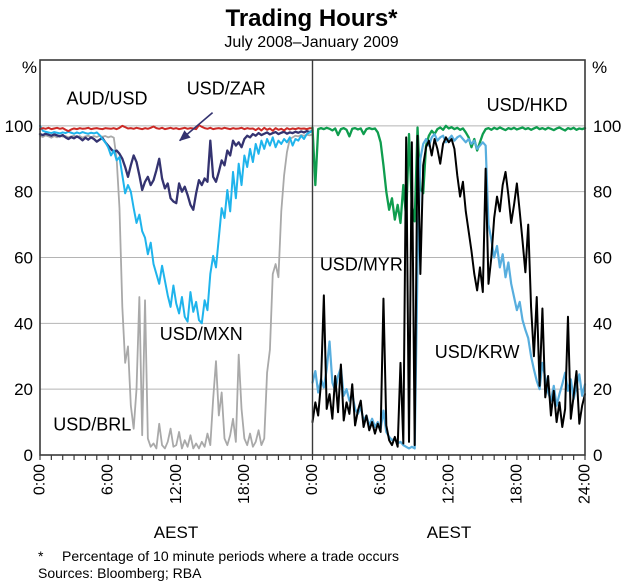 The width and height of the screenshot is (623, 588). Describe the element at coordinates (176, 170) in the screenshot. I see `series-line-usd-zar` at that location.